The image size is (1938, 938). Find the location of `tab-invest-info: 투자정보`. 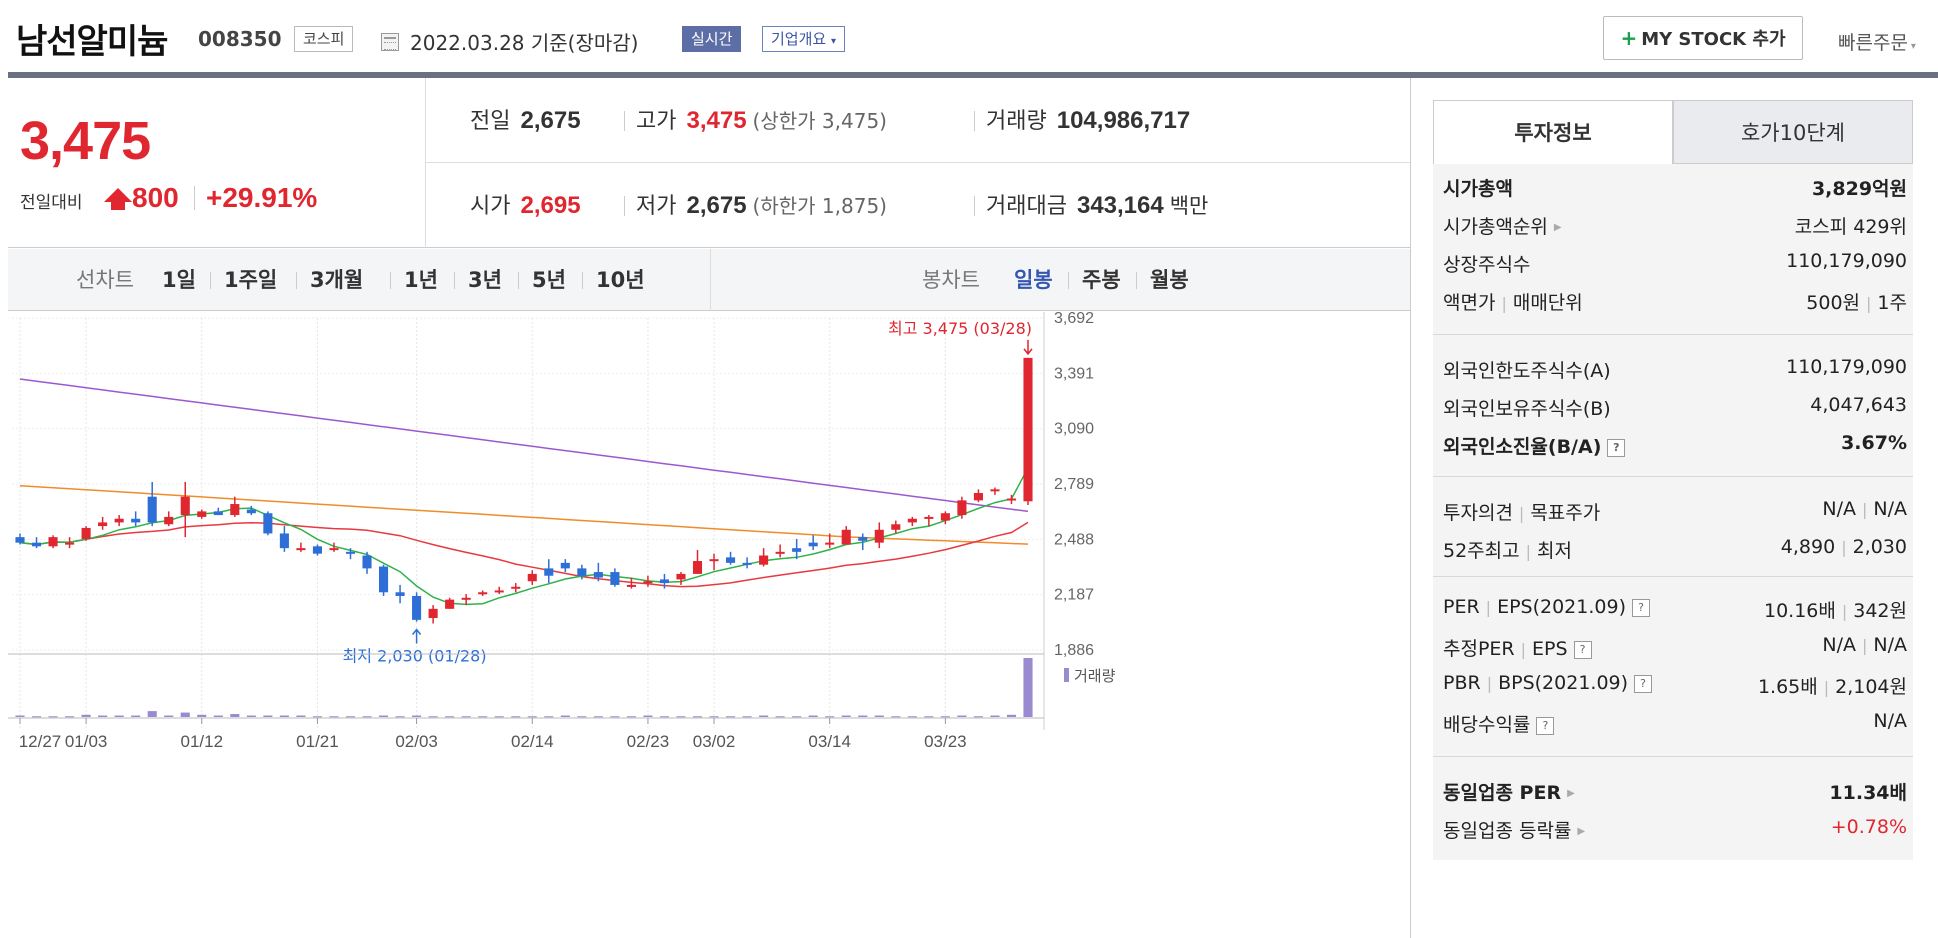

tab-invest-info: 투자정보 is located at coordinates (1553, 132).